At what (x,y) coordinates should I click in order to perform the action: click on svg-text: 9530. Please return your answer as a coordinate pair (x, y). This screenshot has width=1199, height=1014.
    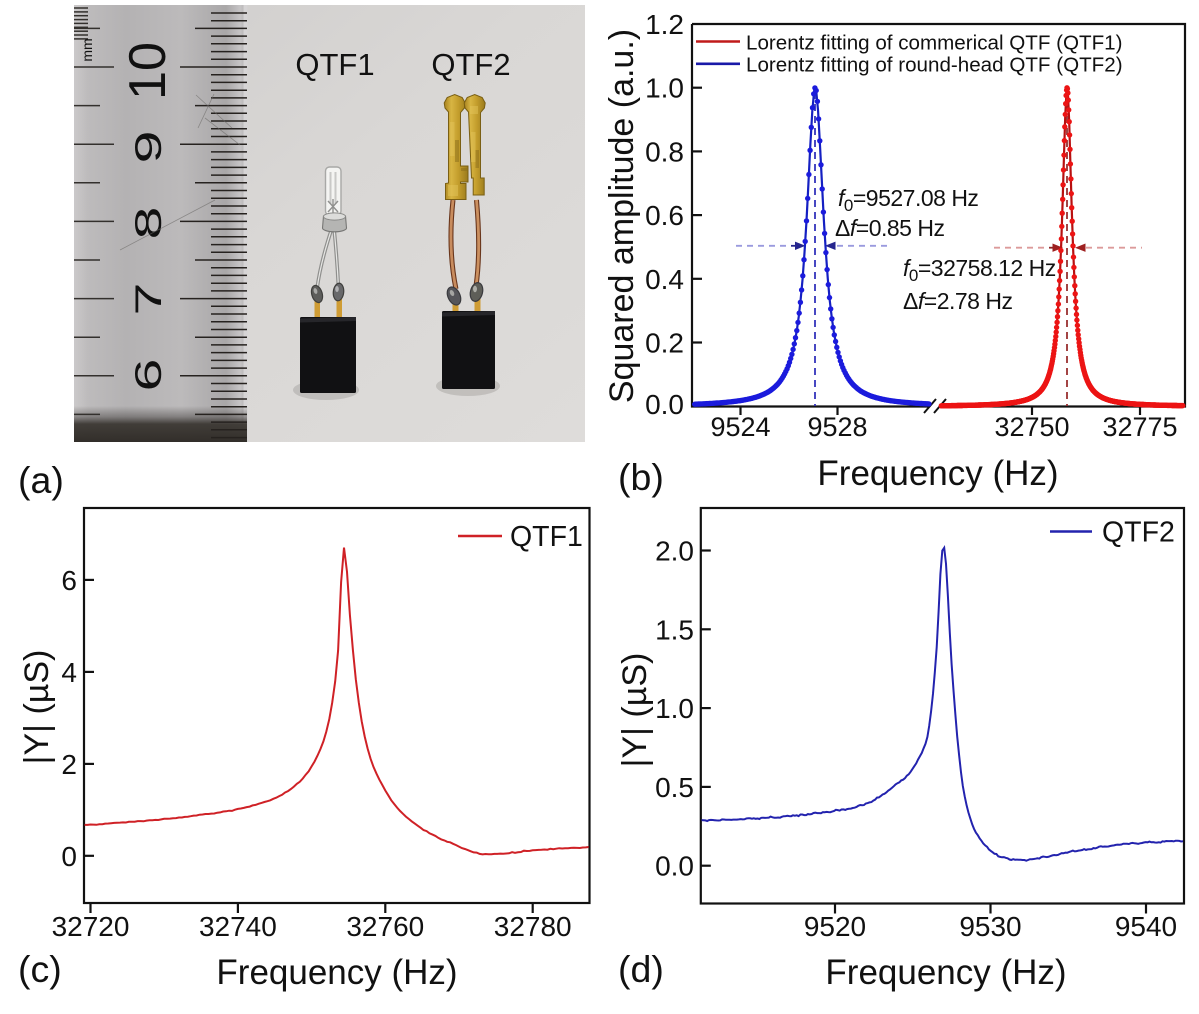
    Looking at the image, I should click on (990, 926).